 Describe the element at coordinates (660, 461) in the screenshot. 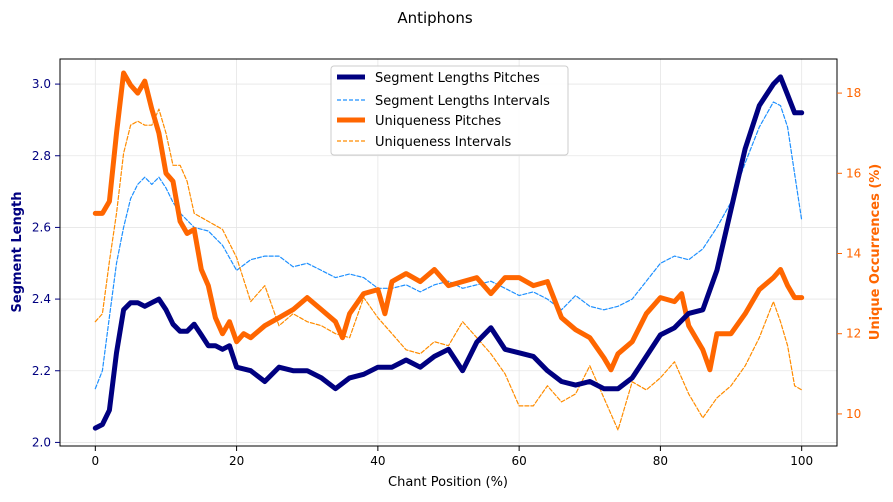

I see `x-tick-label: 80` at that location.